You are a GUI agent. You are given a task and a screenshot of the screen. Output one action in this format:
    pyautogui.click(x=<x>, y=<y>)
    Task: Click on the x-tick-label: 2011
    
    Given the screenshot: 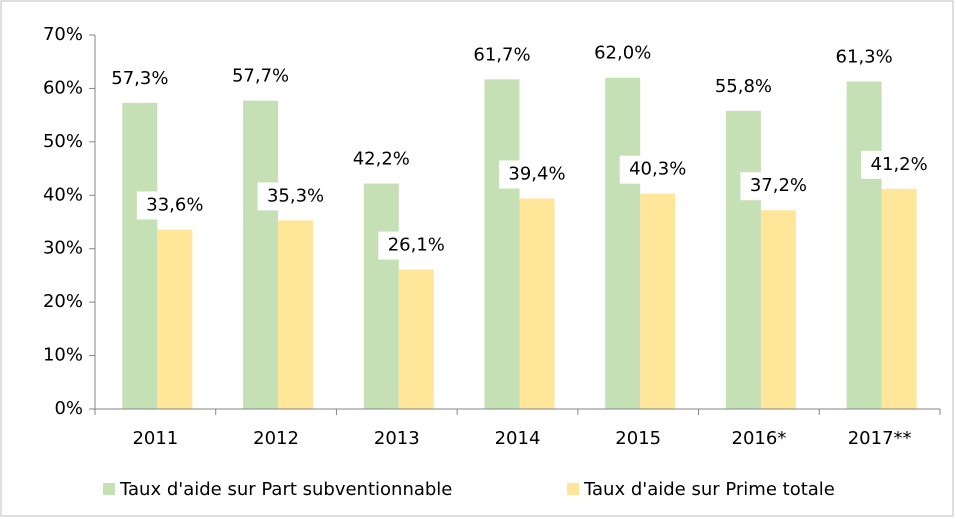 What is the action you would take?
    pyautogui.click(x=155, y=438)
    